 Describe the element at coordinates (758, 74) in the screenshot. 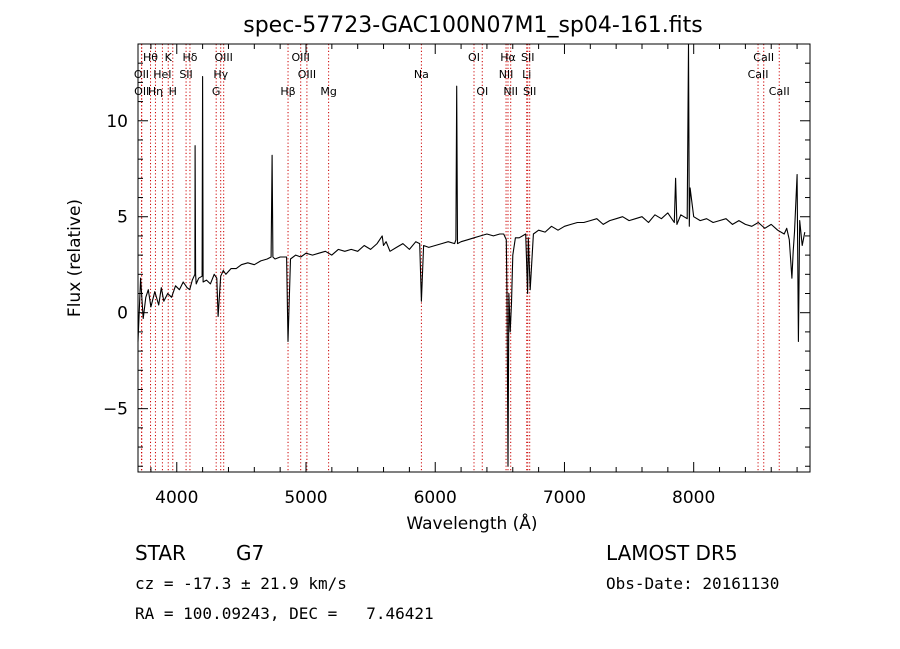

I see `spectral-line-label-17: CaII` at that location.